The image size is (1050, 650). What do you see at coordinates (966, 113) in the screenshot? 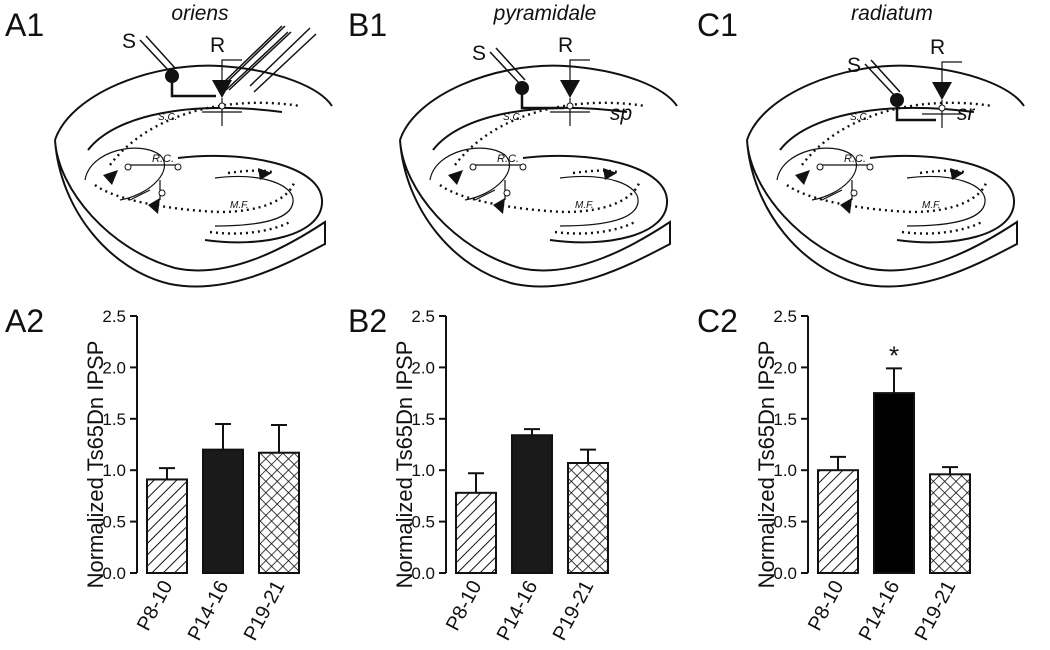
I see `layer-label: sr` at bounding box center [966, 113].